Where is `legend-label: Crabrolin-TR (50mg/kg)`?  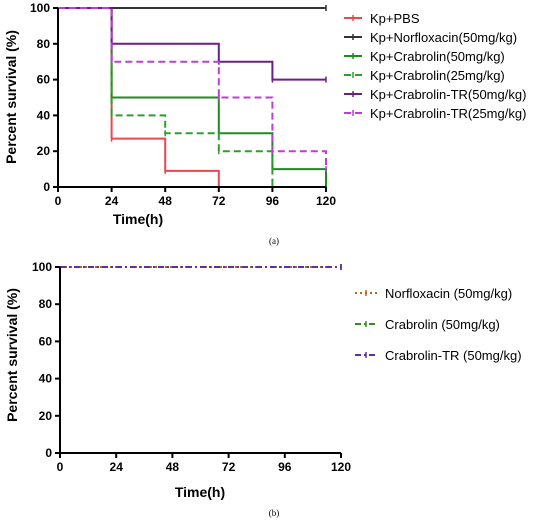
legend-label: Crabrolin-TR (50mg/kg) is located at coordinates (453, 355).